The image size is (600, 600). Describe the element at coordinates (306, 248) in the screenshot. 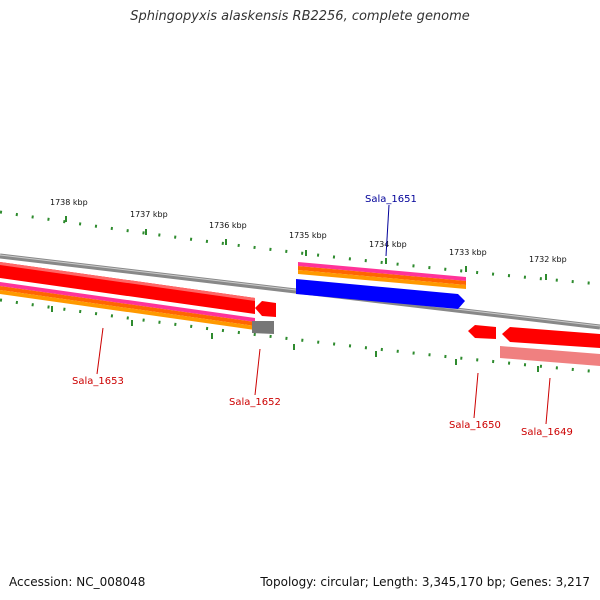

I see `major-ticks` at that location.